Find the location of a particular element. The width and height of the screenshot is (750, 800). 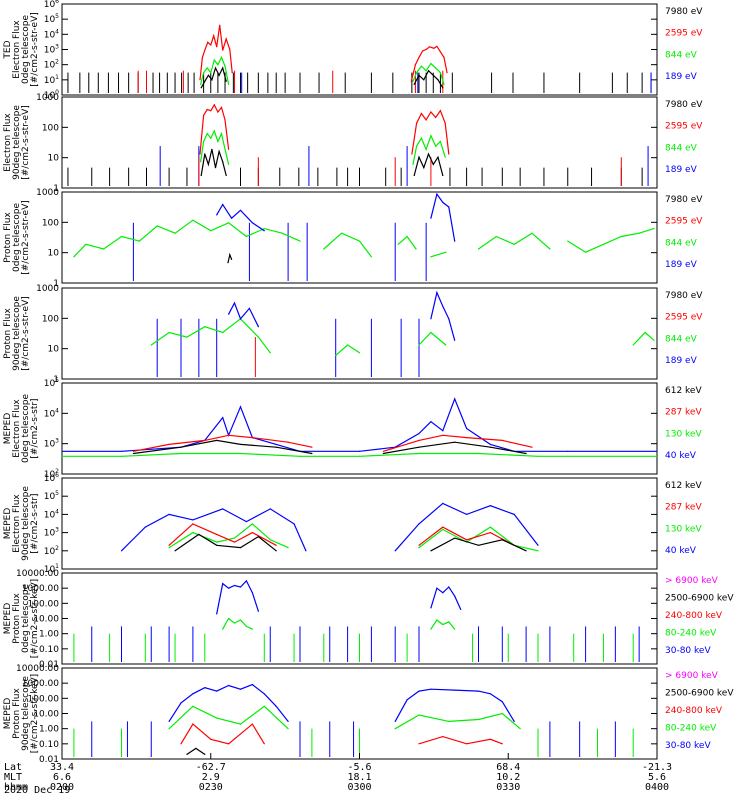

legend-entry: 40 keV is located at coordinates (681, 456).